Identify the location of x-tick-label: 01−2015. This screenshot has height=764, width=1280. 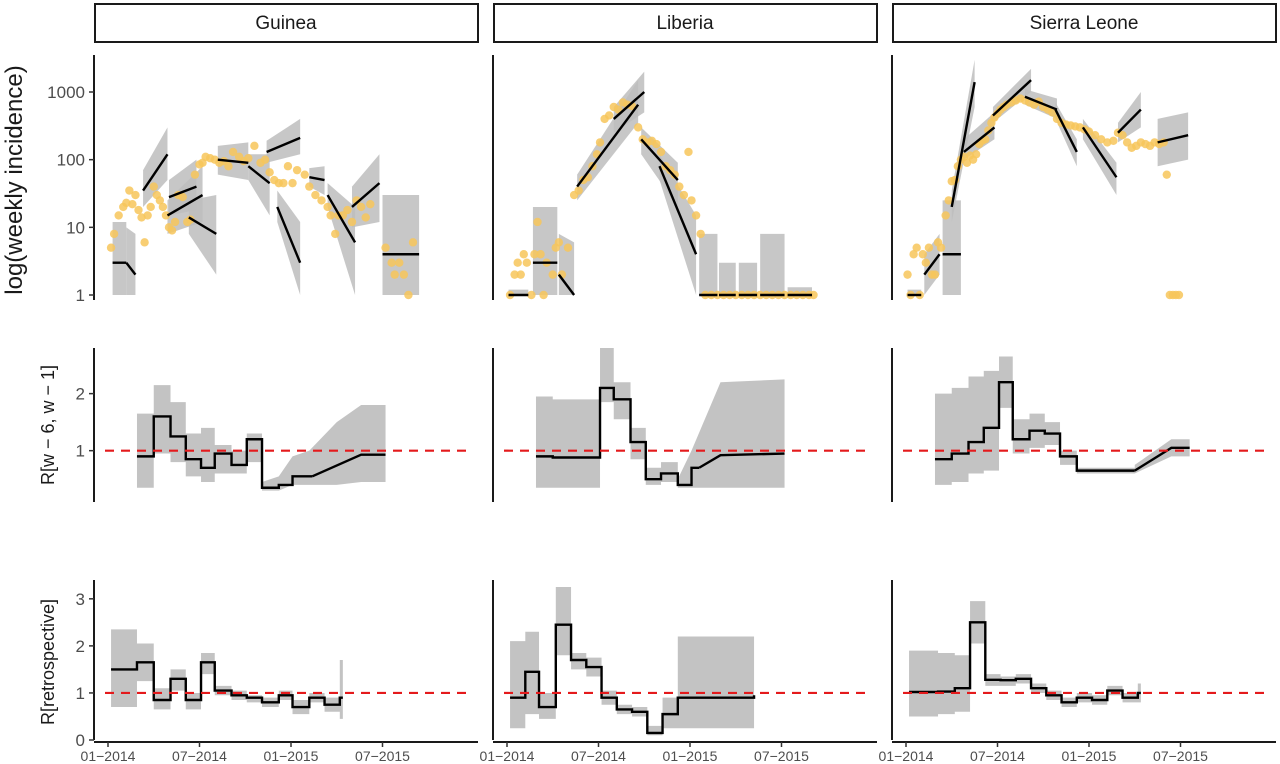
(1089, 756).